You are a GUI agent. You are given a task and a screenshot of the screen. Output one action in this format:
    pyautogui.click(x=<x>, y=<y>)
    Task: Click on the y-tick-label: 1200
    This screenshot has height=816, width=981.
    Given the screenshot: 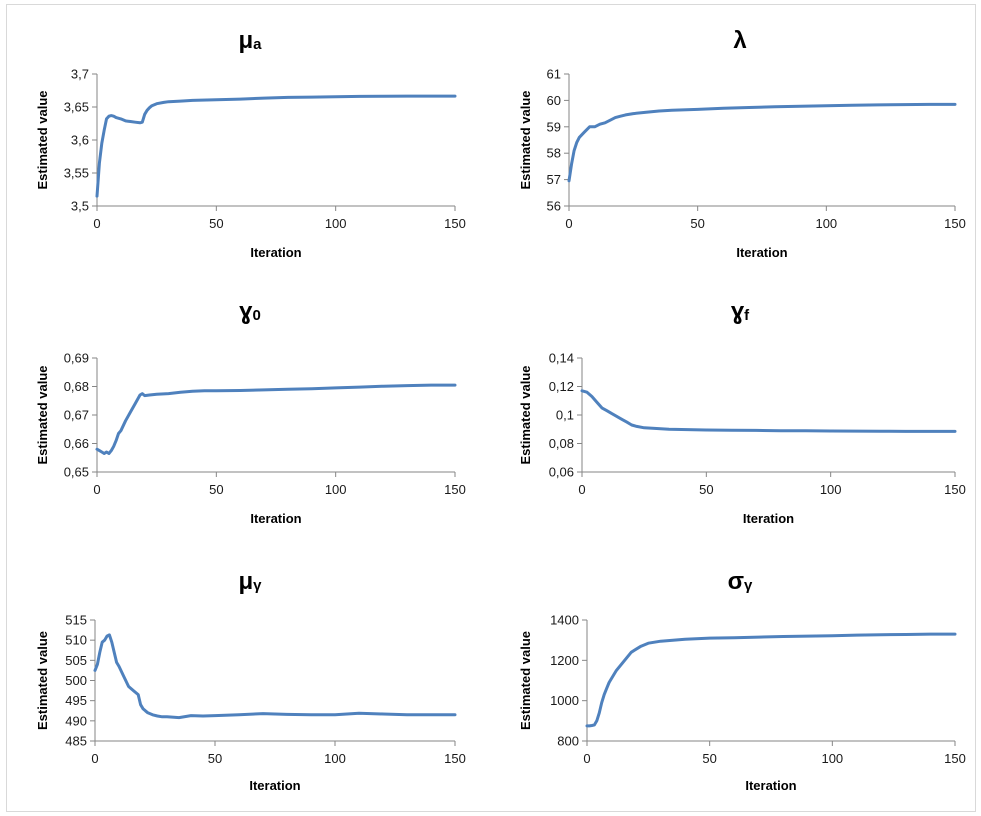 What is the action you would take?
    pyautogui.click(x=564, y=660)
    